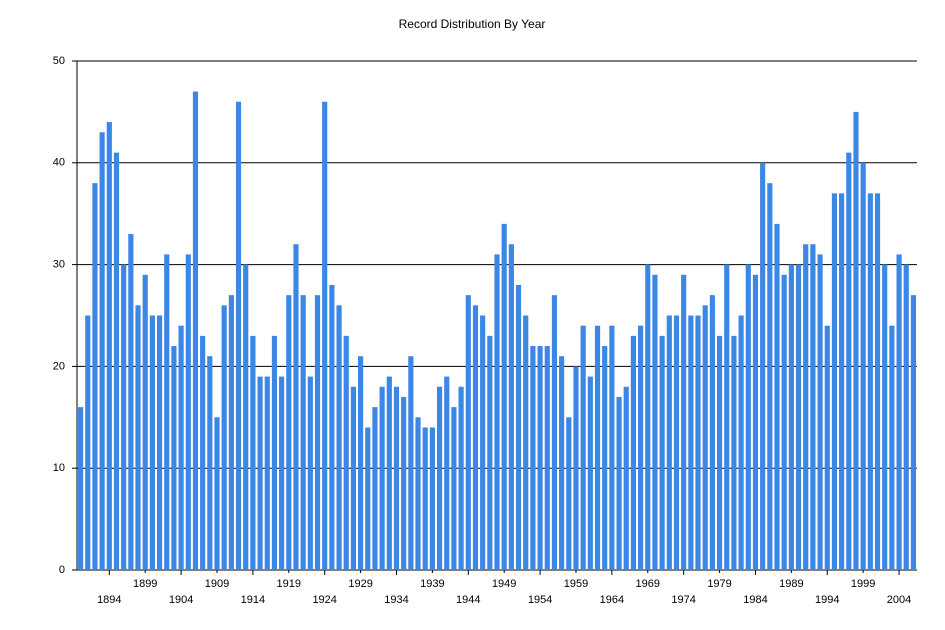  Describe the element at coordinates (504, 584) in the screenshot. I see `x-tick-label: 1949` at that location.